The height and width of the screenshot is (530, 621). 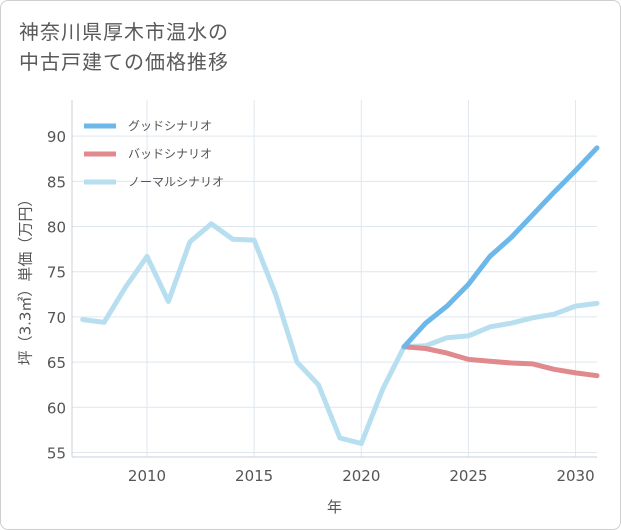 What do you see at coordinates (56, 318) in the screenshot?
I see `y-tick-label: 70` at bounding box center [56, 318].